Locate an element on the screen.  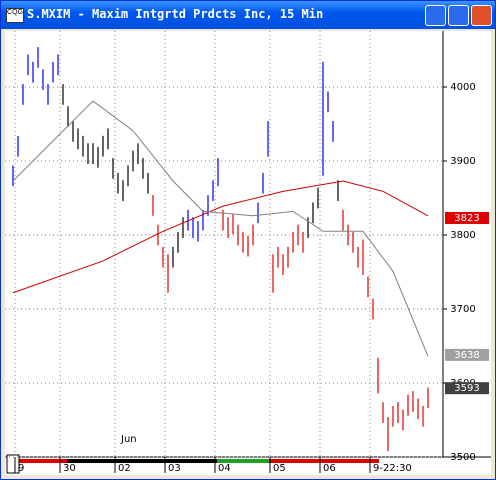
x-tick-label: 03 is located at coordinates (174, 468).